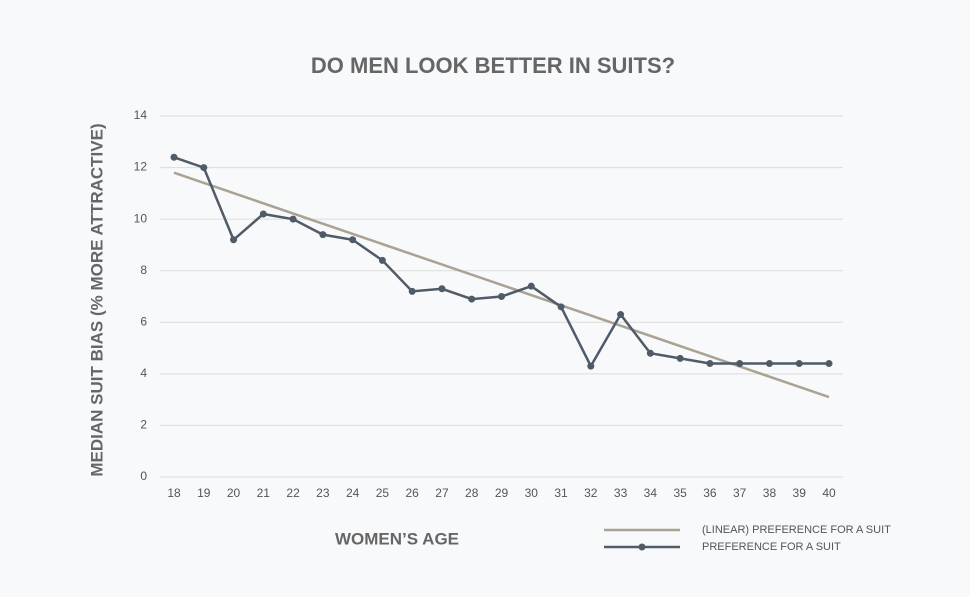  What do you see at coordinates (143, 425) in the screenshot?
I see `y-tick-label: 2` at bounding box center [143, 425].